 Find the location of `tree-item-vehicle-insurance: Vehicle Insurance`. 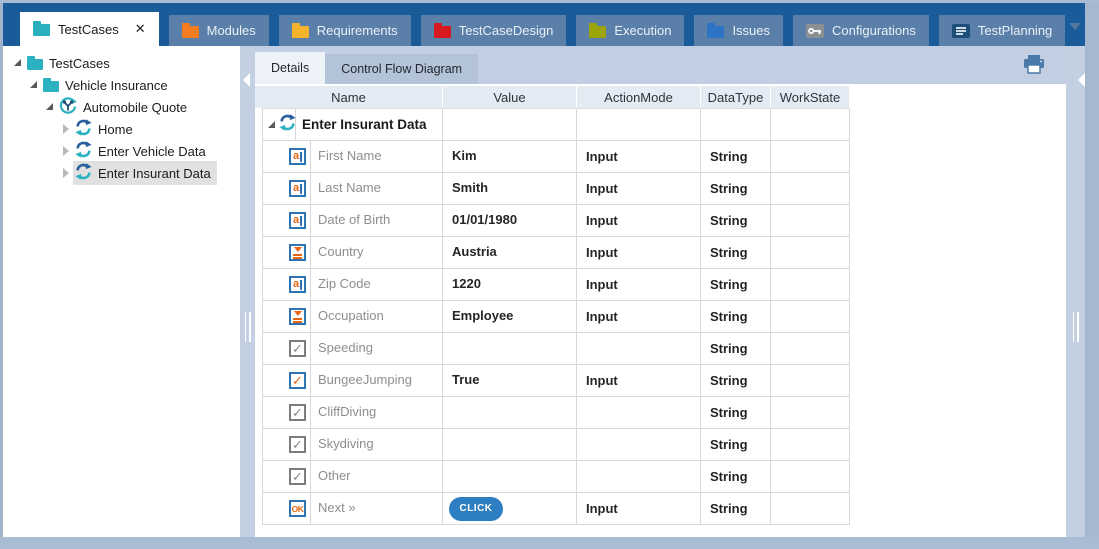

tree-item-vehicle-insurance: Vehicle Insurance is located at coordinates (121, 85).